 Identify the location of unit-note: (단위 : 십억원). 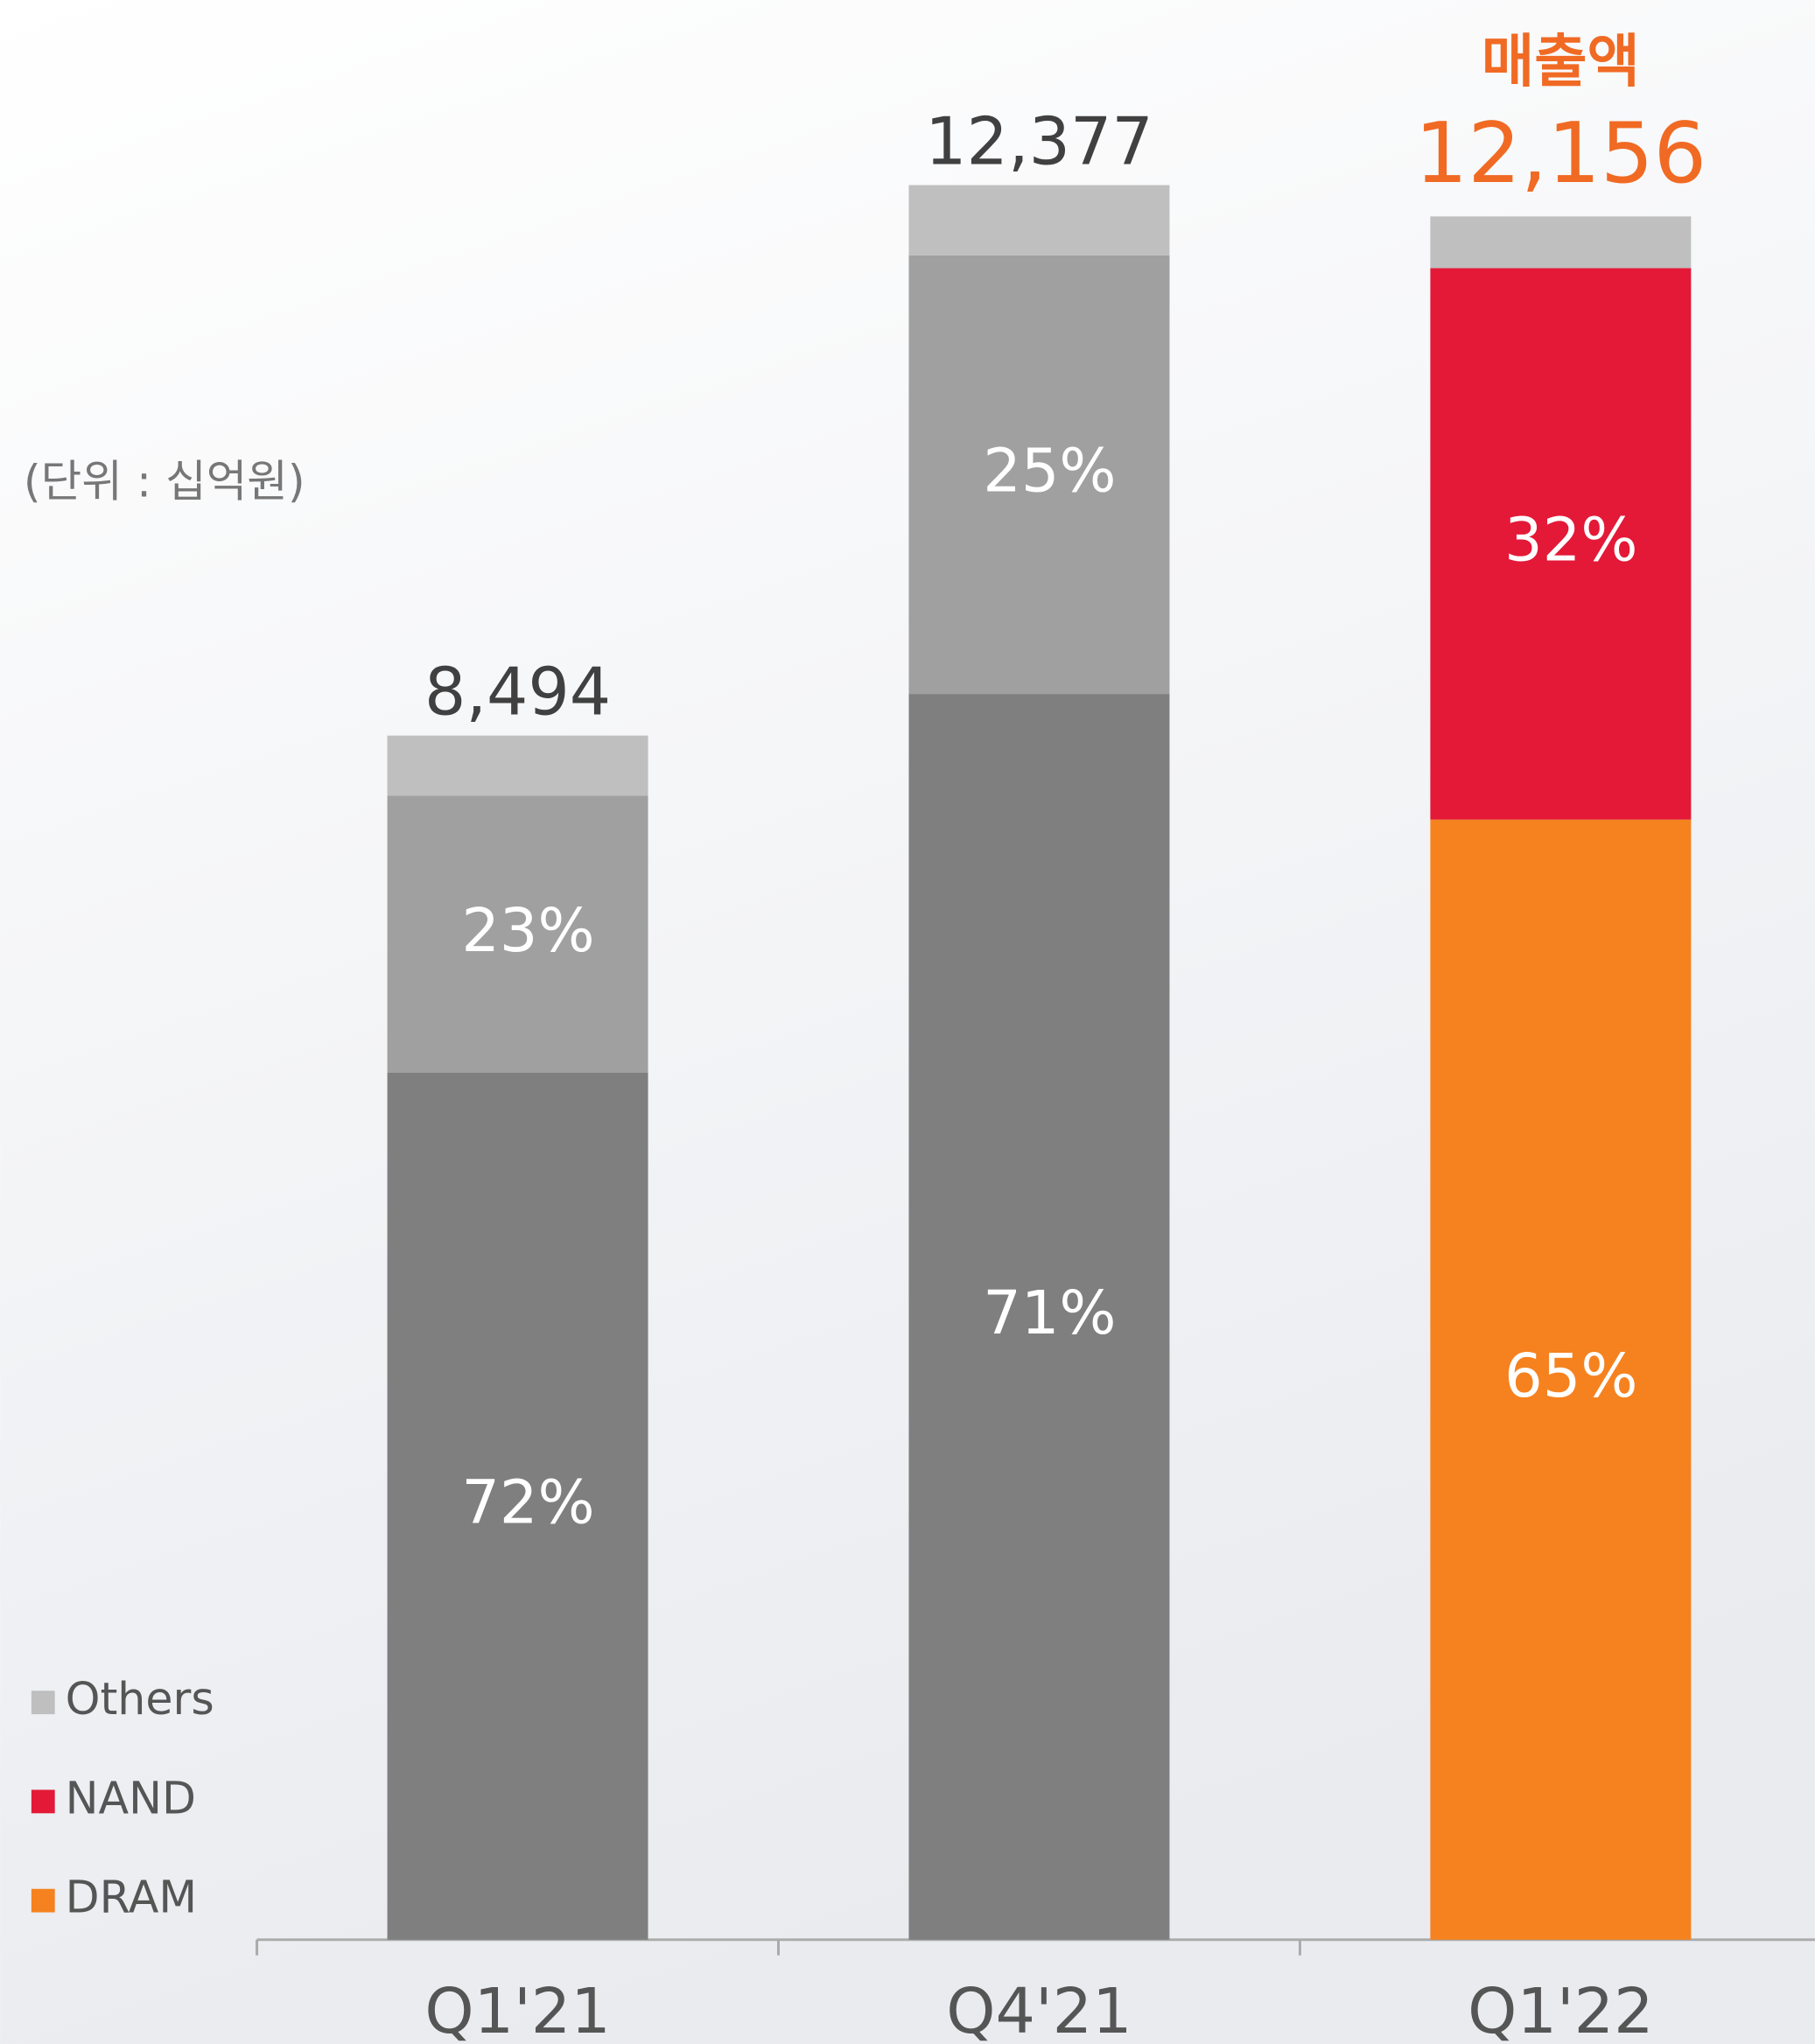
(164, 482).